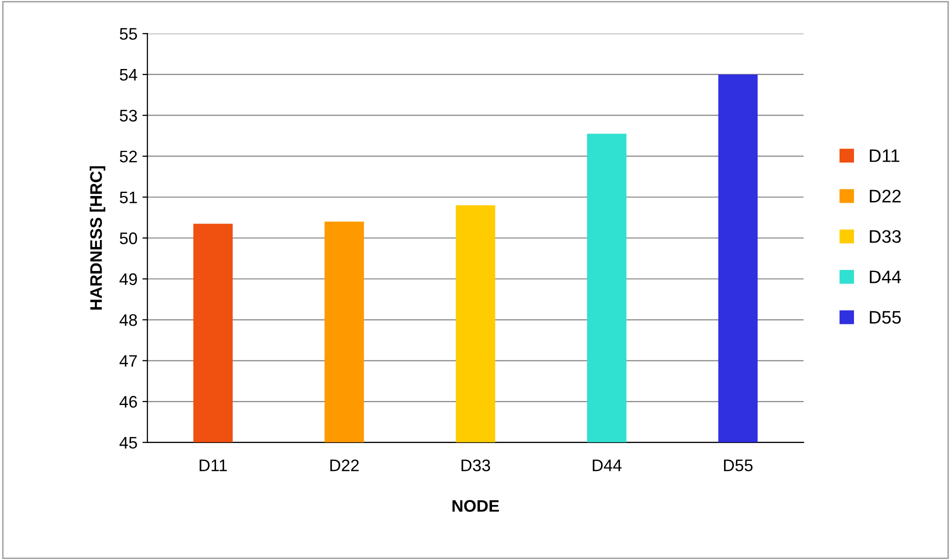 The height and width of the screenshot is (560, 951). What do you see at coordinates (885, 155) in the screenshot?
I see `legend-label: D11` at bounding box center [885, 155].